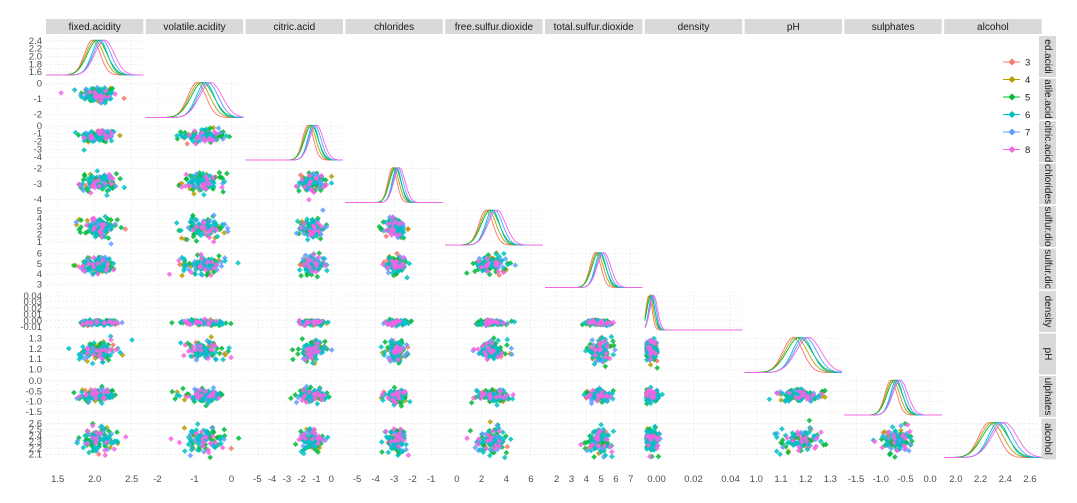 This screenshot has width=1077, height=503. Describe the element at coordinates (694, 27) in the screenshot. I see `column-strip-label: density` at that location.